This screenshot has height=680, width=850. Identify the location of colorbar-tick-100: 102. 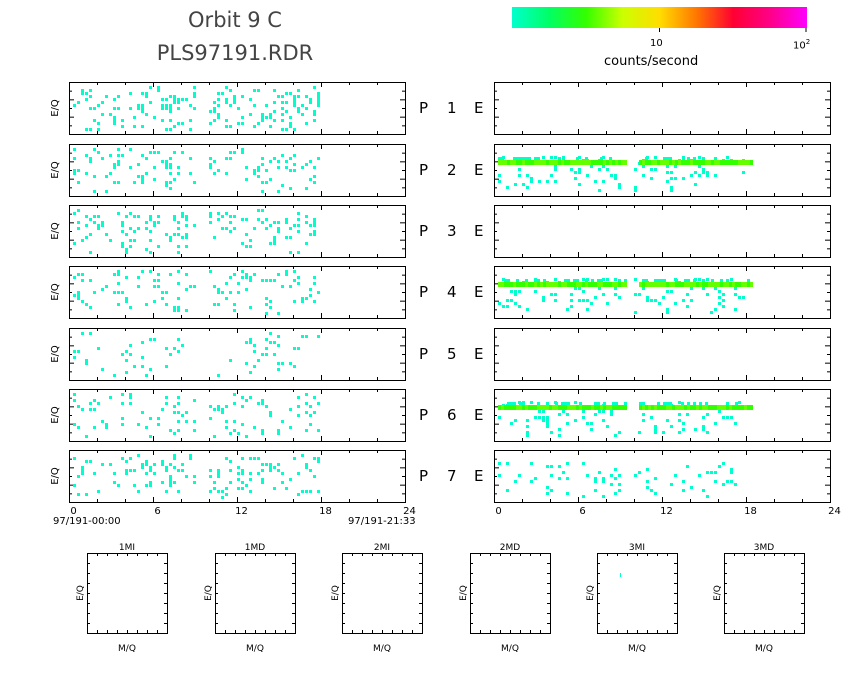
(802, 45).